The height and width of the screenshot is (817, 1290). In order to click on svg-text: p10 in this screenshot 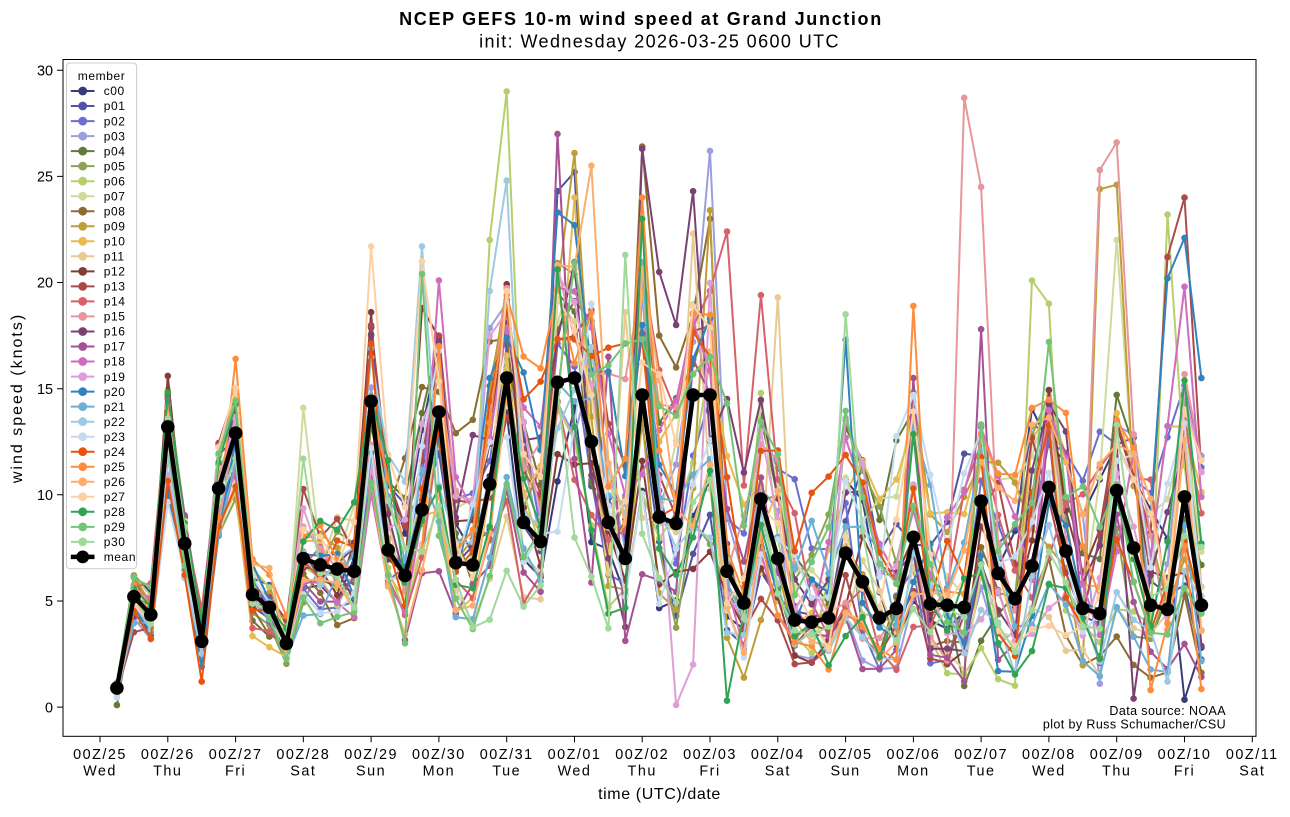, I will do `click(115, 242)`.